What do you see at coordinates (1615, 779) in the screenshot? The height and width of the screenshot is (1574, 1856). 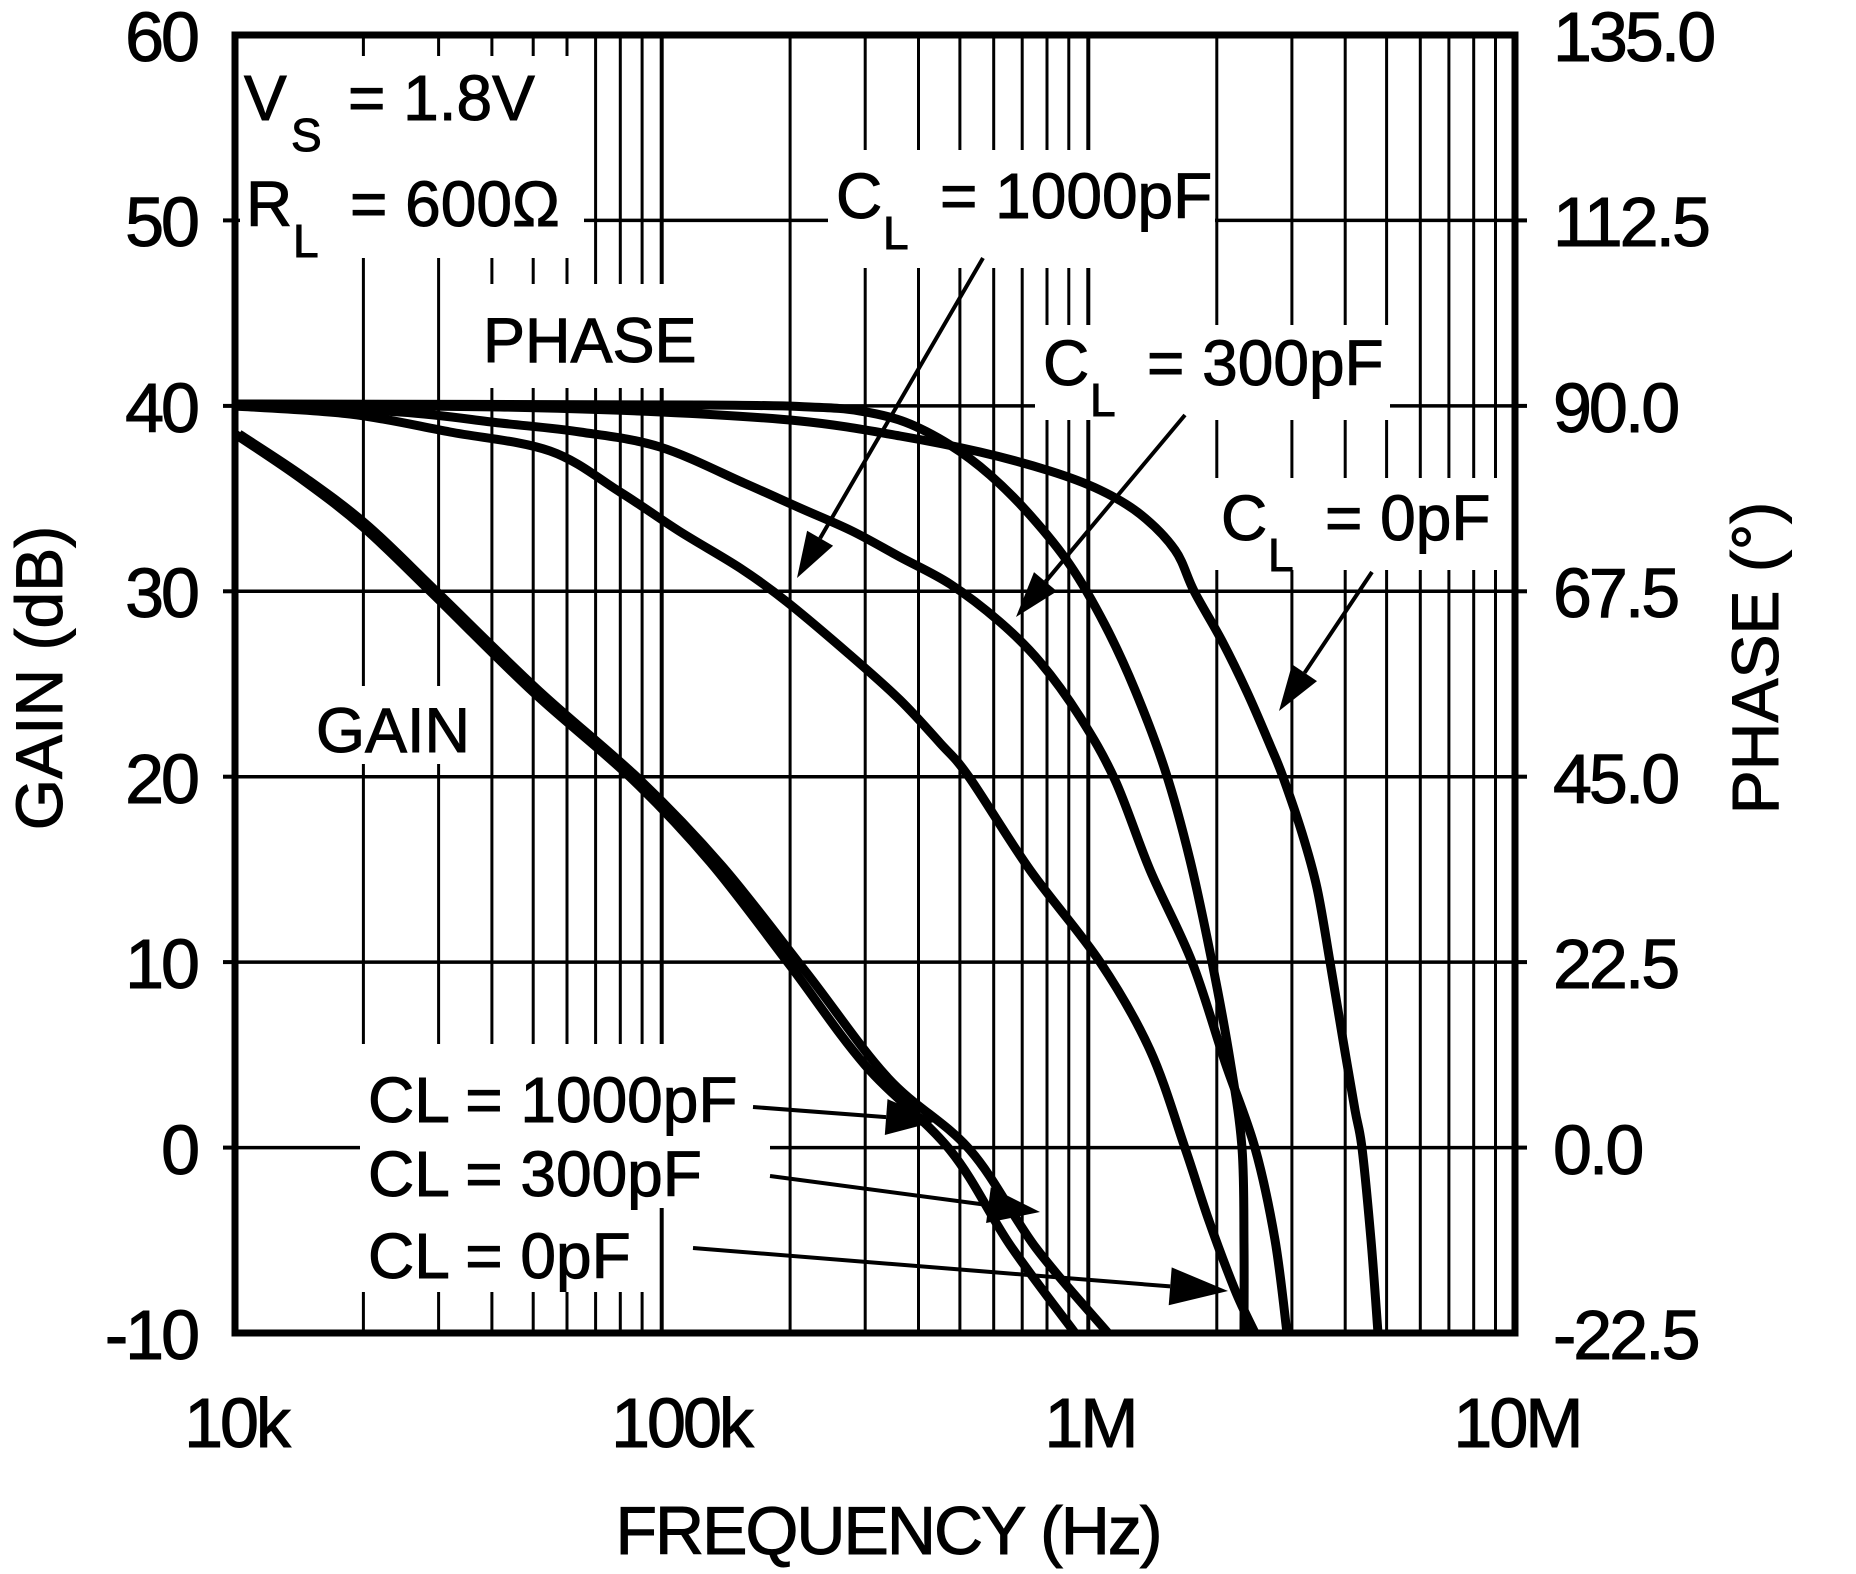 I see `svg-text: 45.0` at bounding box center [1615, 779].